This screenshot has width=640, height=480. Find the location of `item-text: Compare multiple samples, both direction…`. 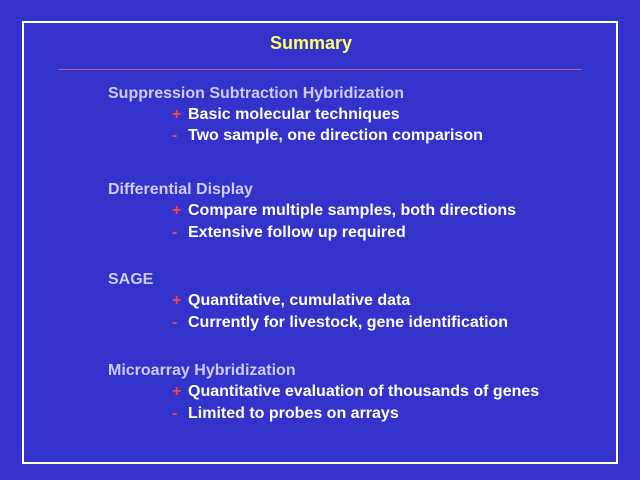

item-text: Compare multiple samples, both direction… is located at coordinates (352, 210).